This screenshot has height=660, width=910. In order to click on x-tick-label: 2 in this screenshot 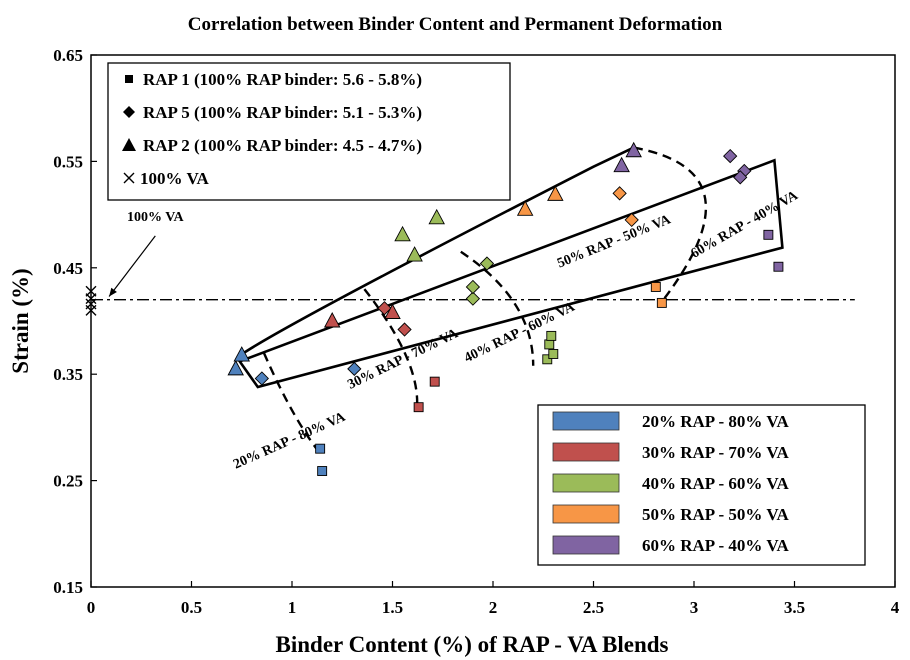, I will do `click(493, 607)`.